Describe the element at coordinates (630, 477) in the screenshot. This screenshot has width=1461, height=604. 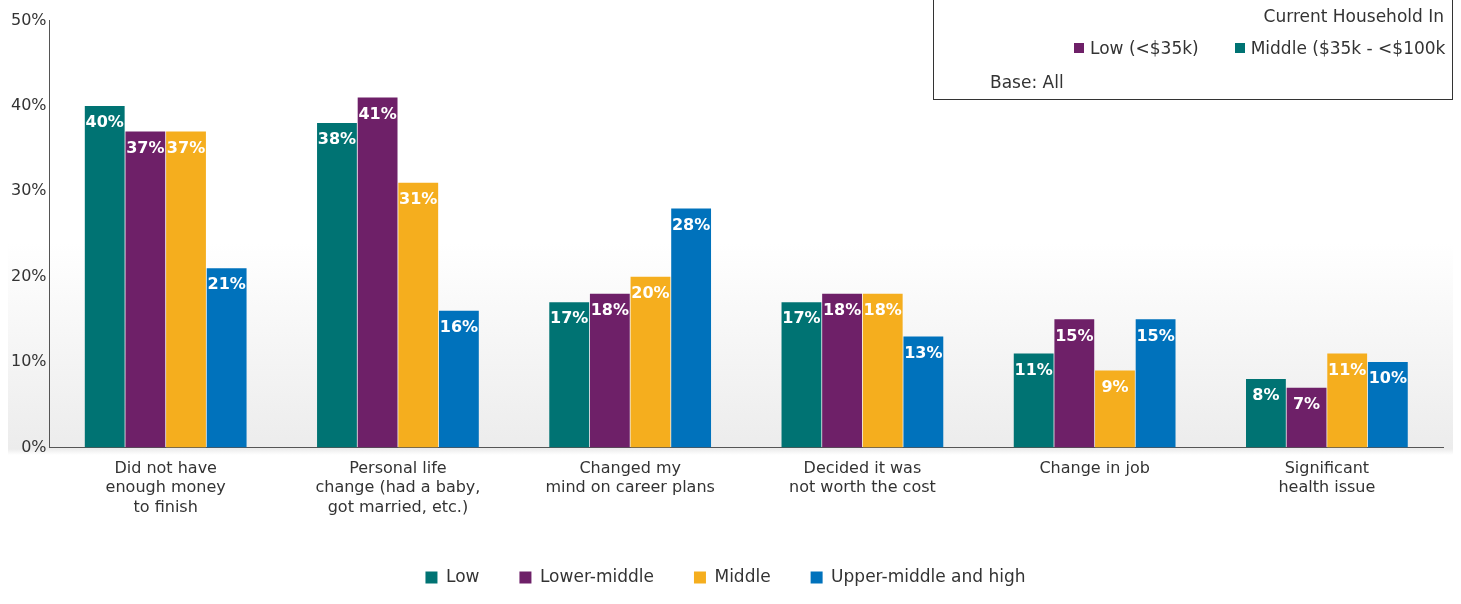
I see `x-tick-label: Changed my mind on career plans` at that location.